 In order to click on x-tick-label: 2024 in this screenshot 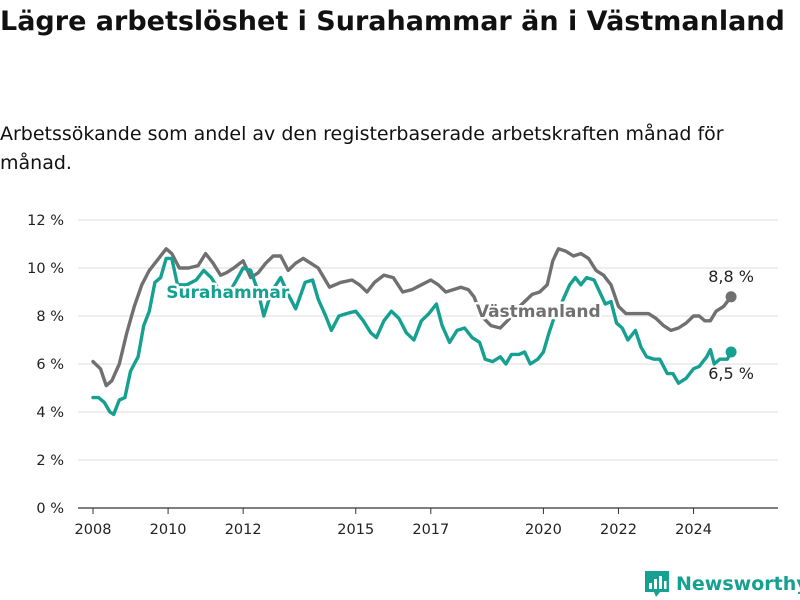, I will do `click(693, 530)`.